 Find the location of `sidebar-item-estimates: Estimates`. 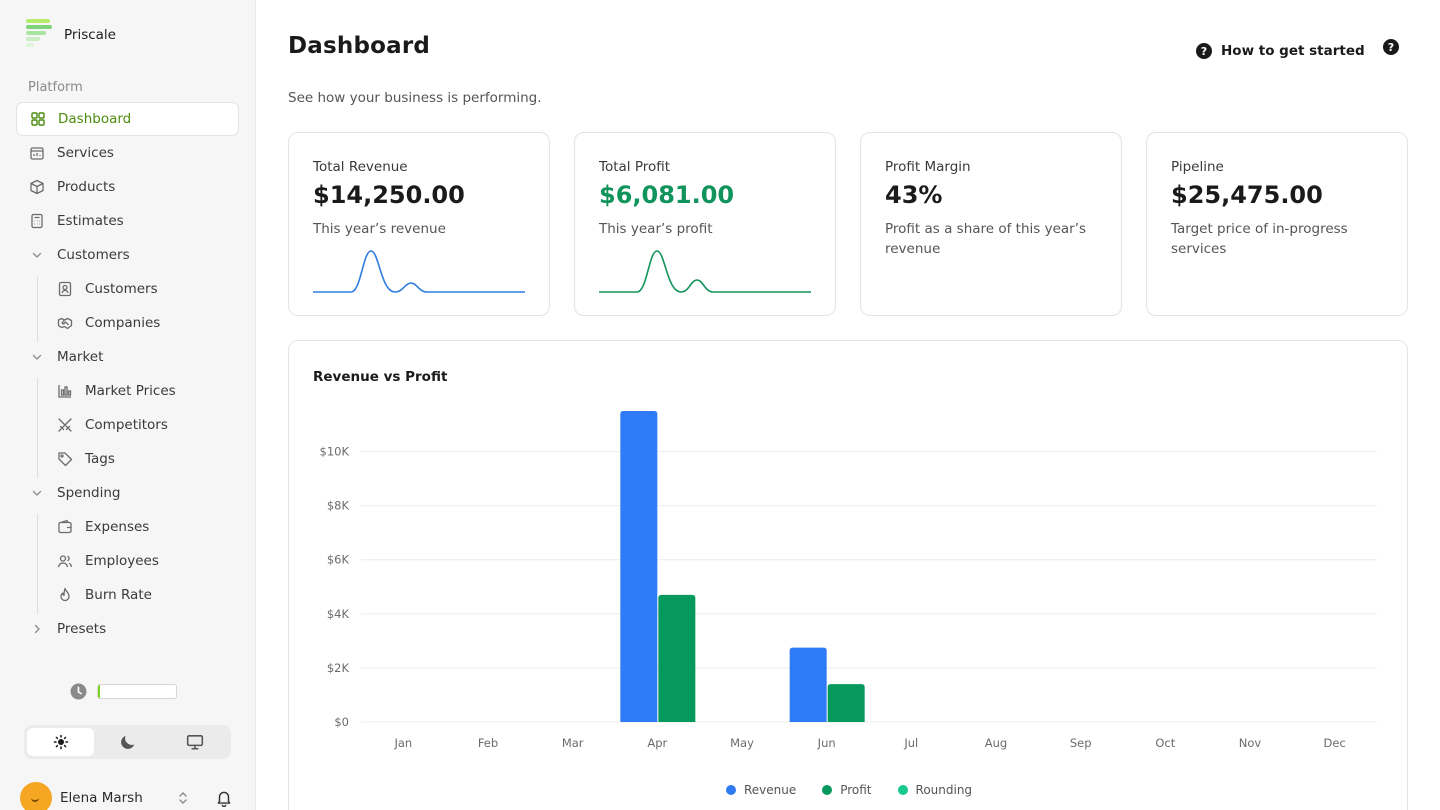

sidebar-item-estimates: Estimates is located at coordinates (127, 221).